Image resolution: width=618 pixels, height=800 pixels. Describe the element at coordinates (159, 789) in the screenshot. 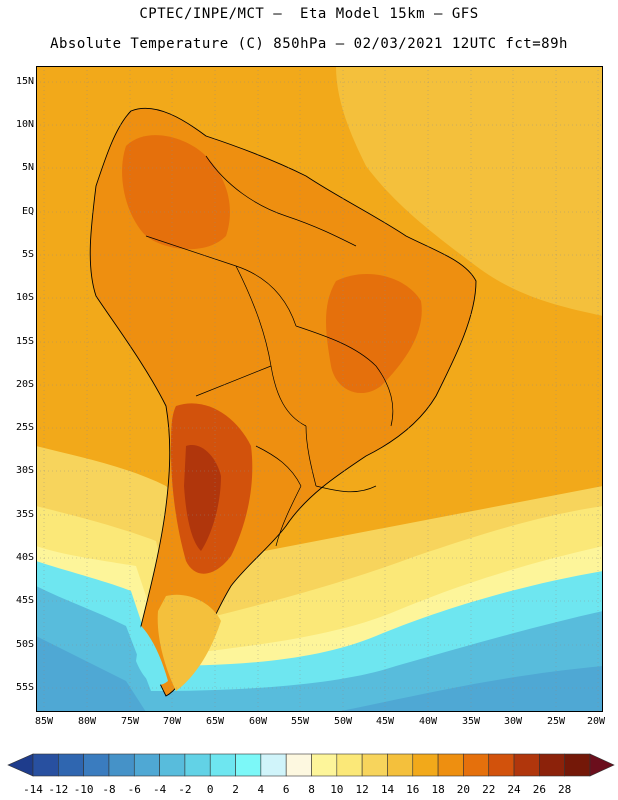

I see `colorbar-label: -4` at that location.